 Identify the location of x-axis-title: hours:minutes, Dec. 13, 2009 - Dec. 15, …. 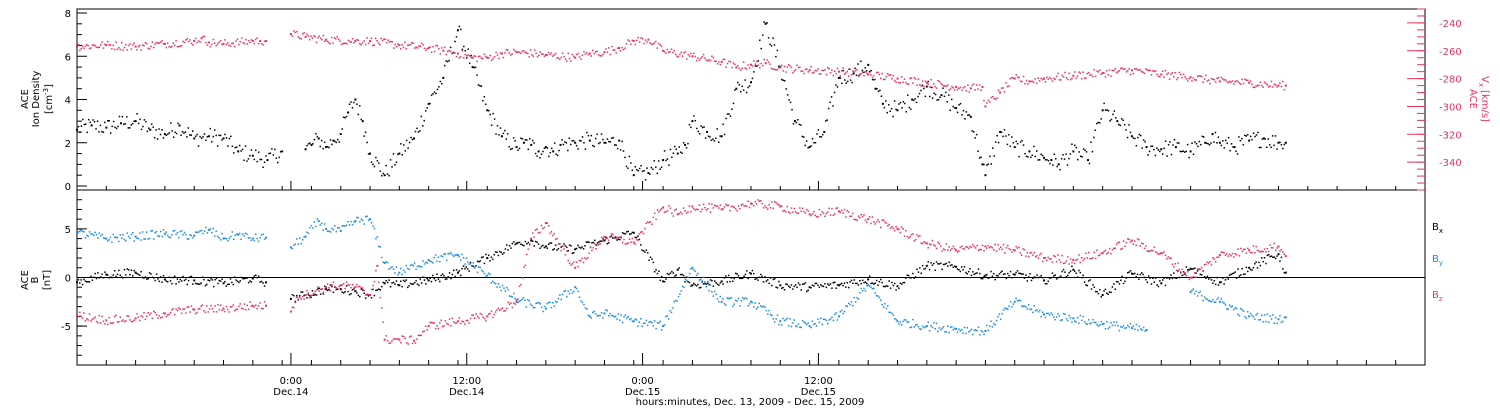
(750, 402).